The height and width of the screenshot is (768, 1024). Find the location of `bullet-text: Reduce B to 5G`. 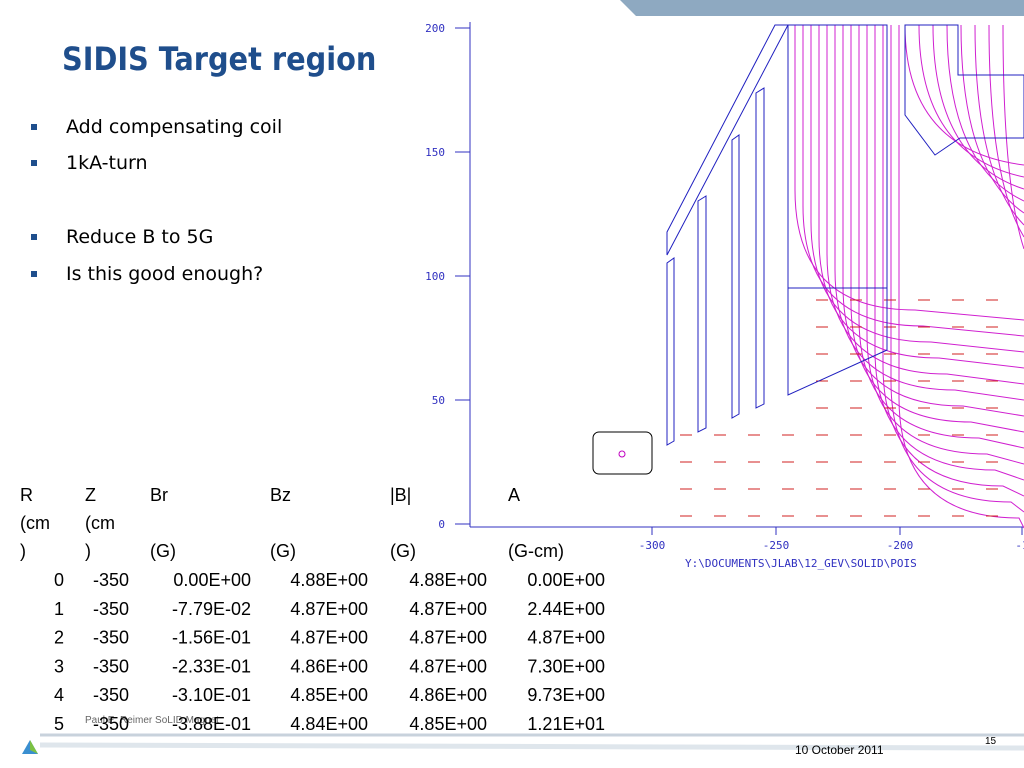

bullet-text: Reduce B to 5G is located at coordinates (139, 237).